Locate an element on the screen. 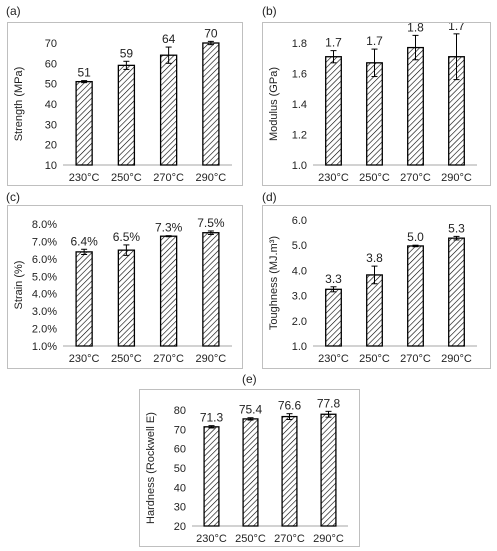 The image size is (497, 551). data-label: 5.3 is located at coordinates (456, 228).